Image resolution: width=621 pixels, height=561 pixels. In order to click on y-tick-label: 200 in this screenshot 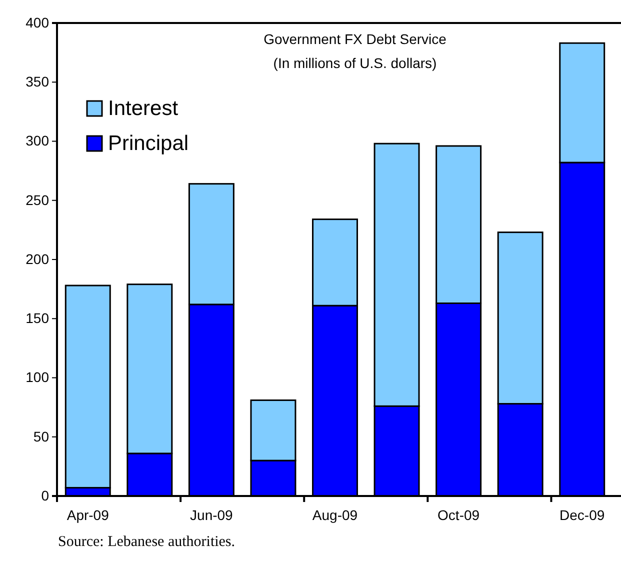, I will do `click(38, 258)`.